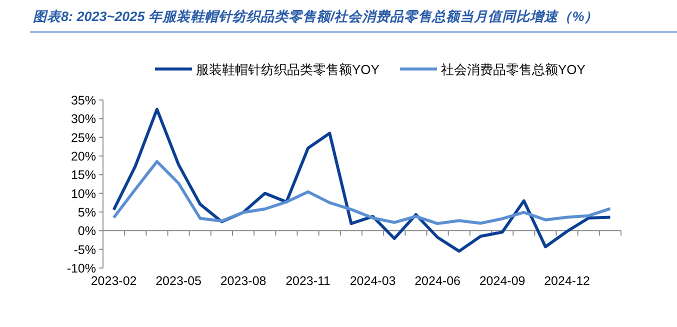 This screenshot has width=677, height=327. What do you see at coordinates (85, 249) in the screenshot?
I see `y-tick-label: -5%` at bounding box center [85, 249].